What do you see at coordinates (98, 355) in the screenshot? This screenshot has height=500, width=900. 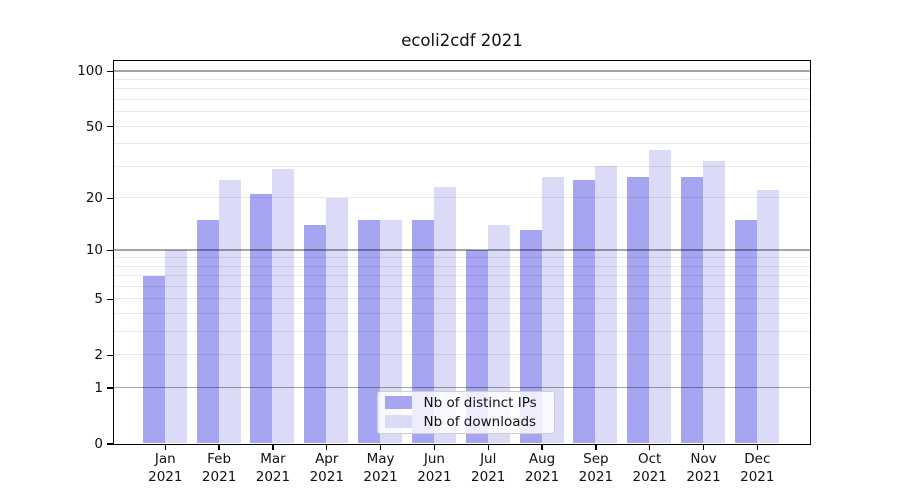 I see `y-tick-label: 2` at bounding box center [98, 355].